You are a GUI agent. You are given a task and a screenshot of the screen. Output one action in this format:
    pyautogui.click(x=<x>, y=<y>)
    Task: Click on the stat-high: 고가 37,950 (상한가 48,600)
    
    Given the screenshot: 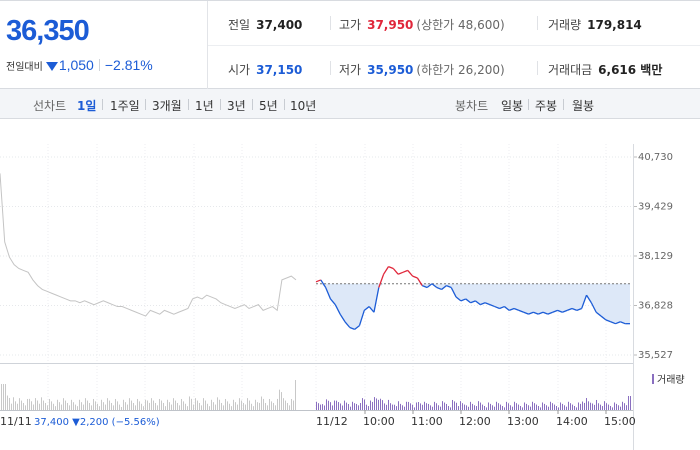 What is the action you would take?
    pyautogui.click(x=422, y=24)
    